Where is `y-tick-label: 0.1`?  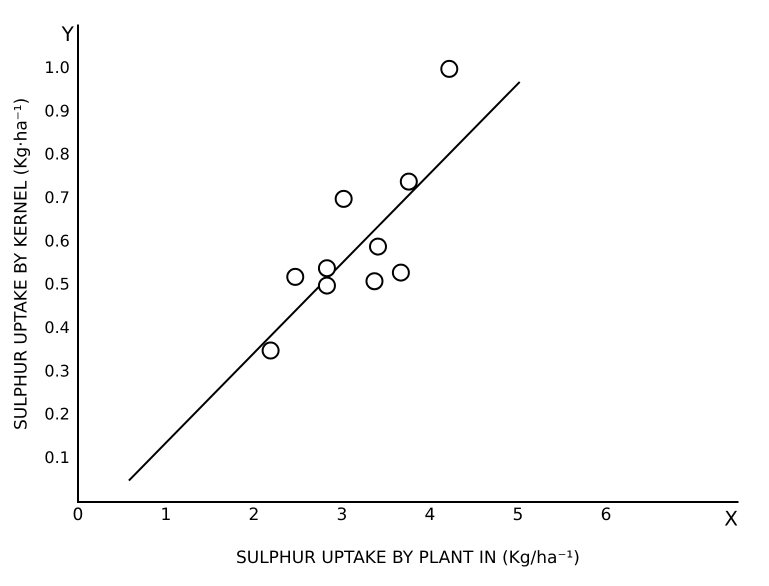
y-tick-label: 0.1 is located at coordinates (57, 458).